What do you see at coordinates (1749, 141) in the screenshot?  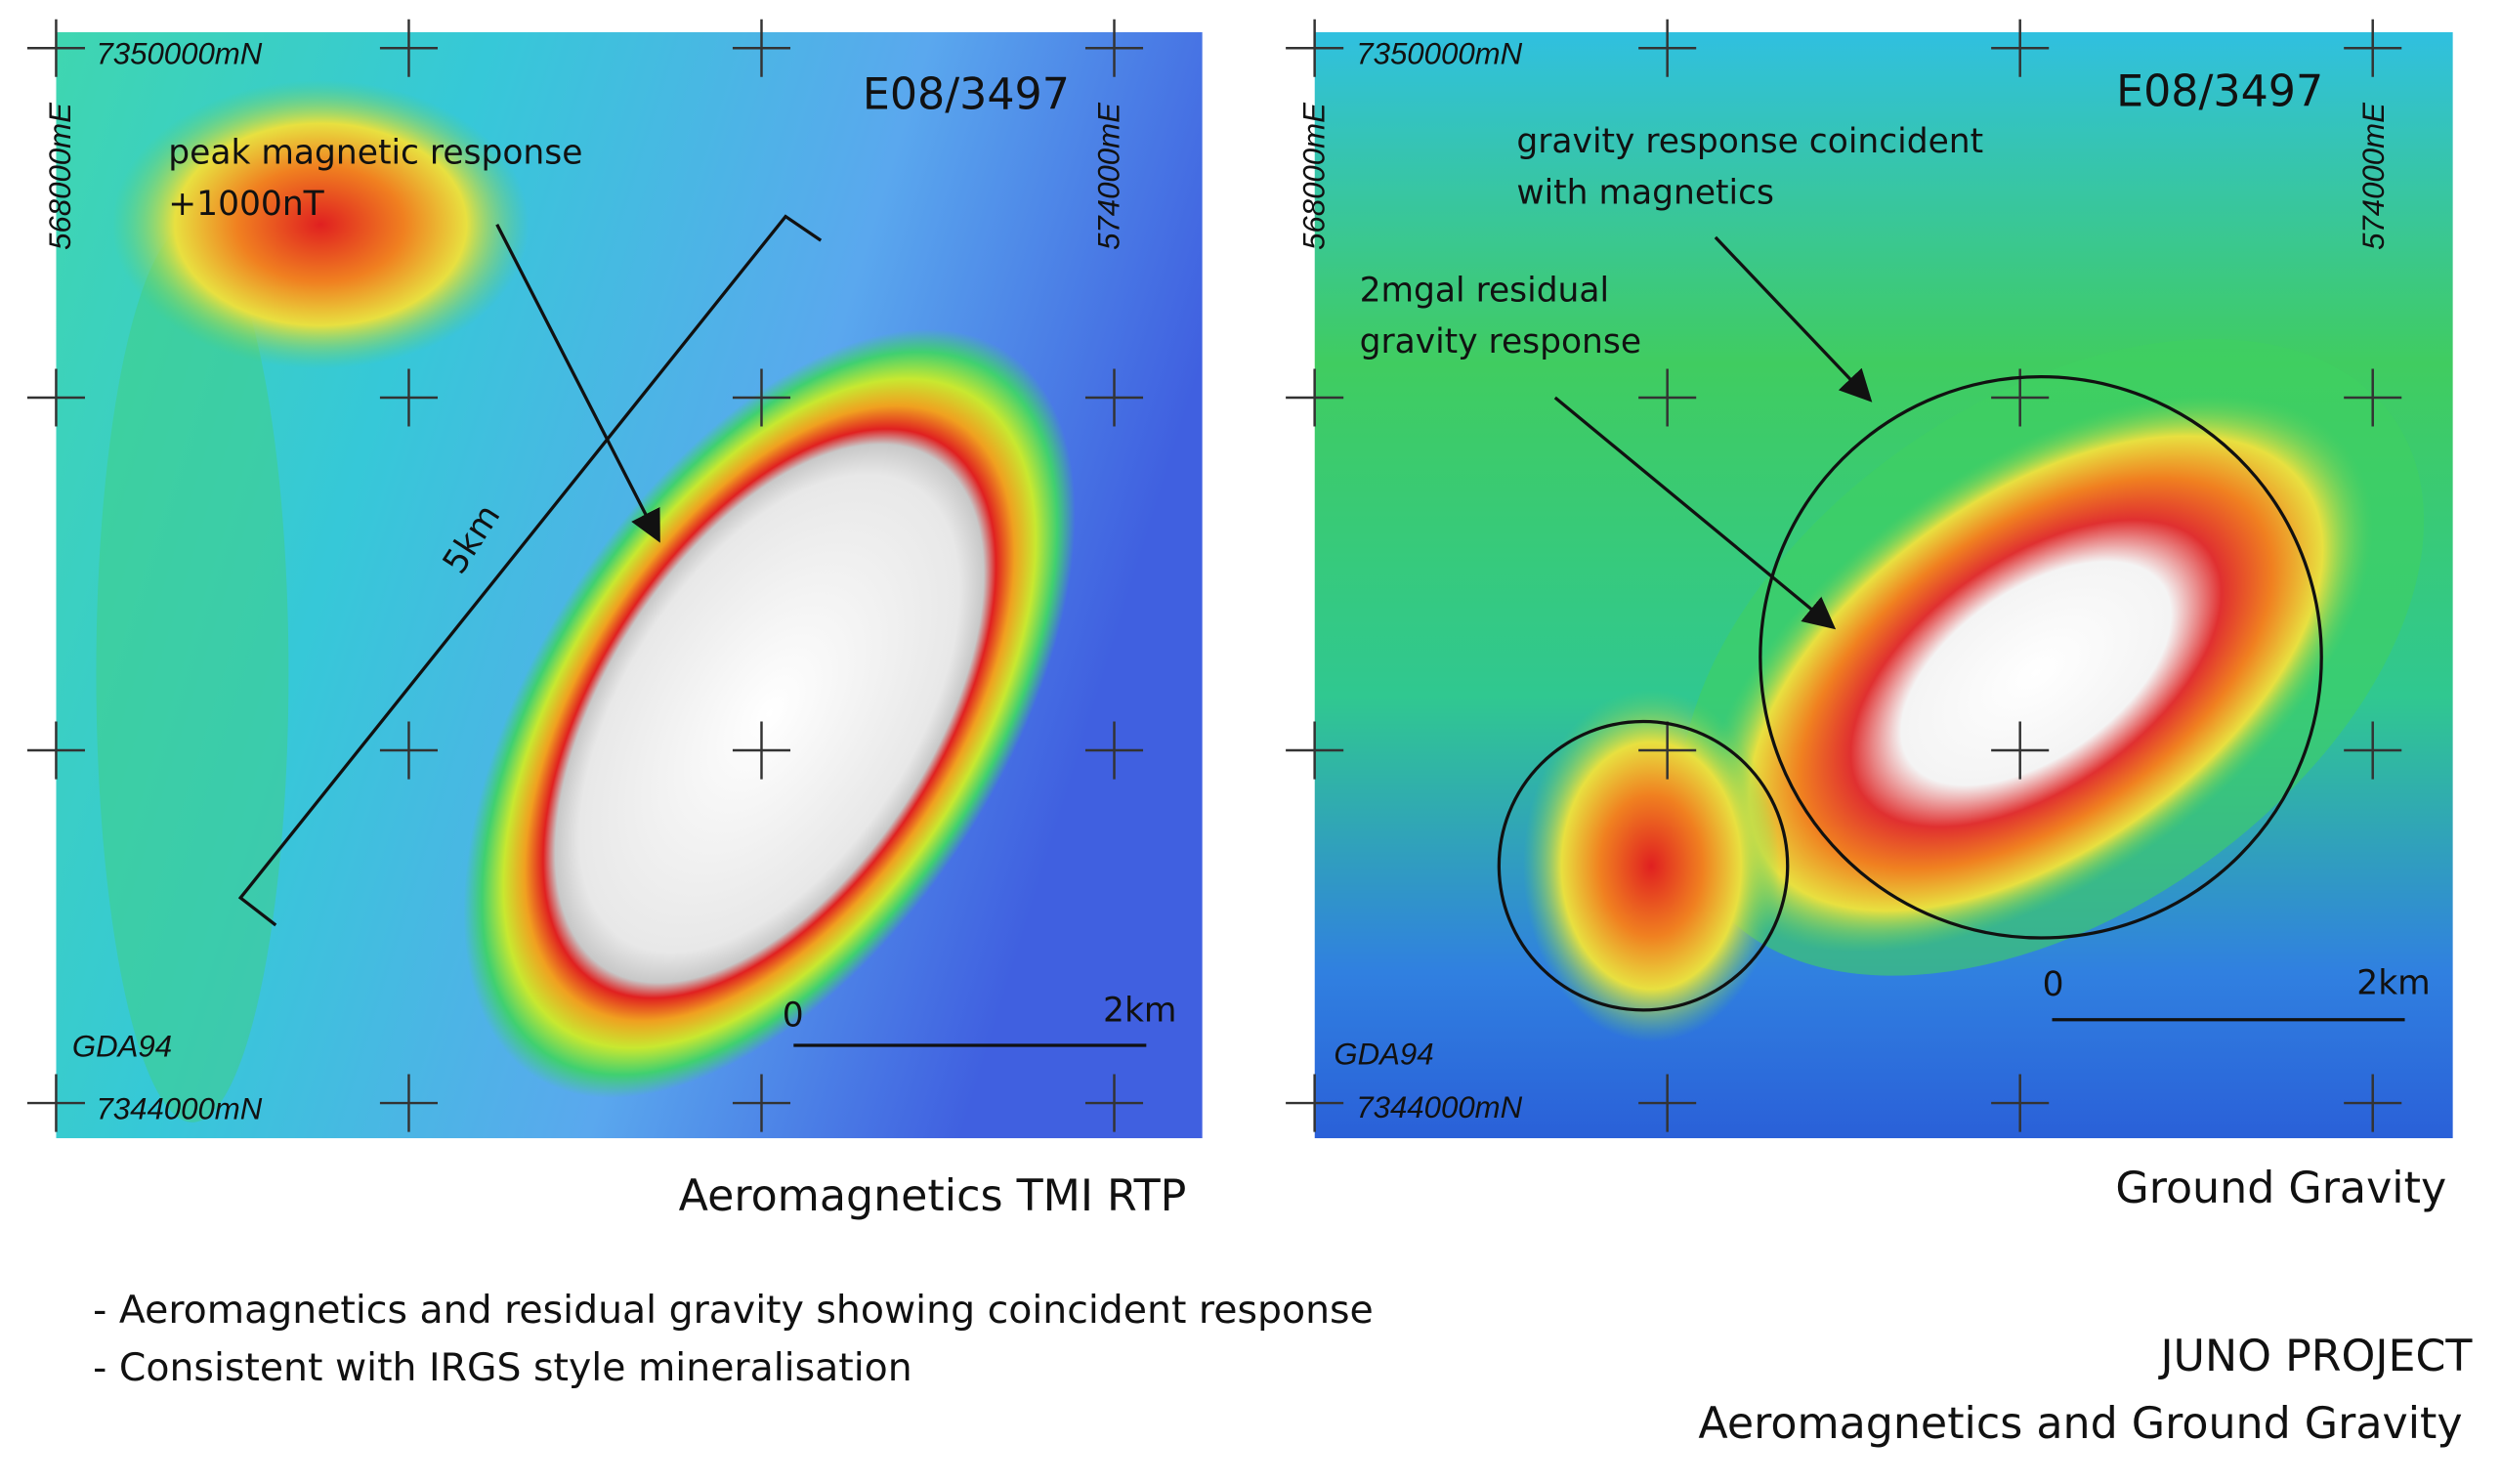 I see `annotation: gravity response coincident` at bounding box center [1749, 141].